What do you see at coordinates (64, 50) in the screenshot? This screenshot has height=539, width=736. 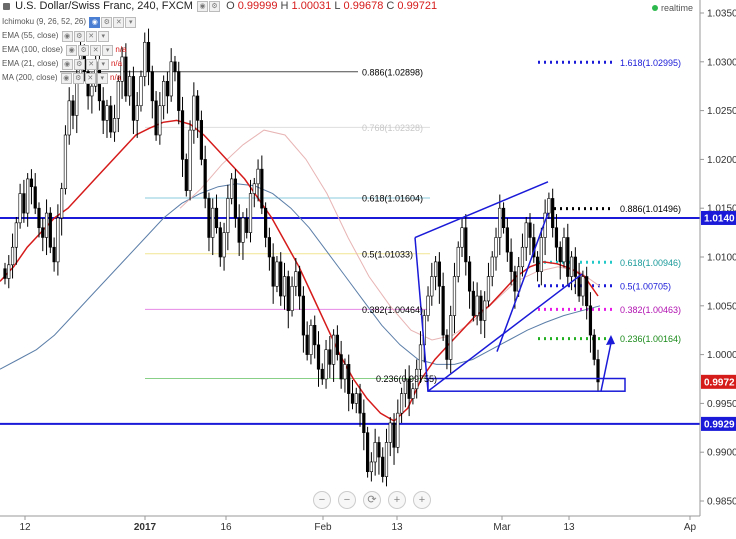 I see `indicator-ema100: EMA (100, close) ◉ ⚙ ✕ ▾ n/a` at bounding box center [64, 50].